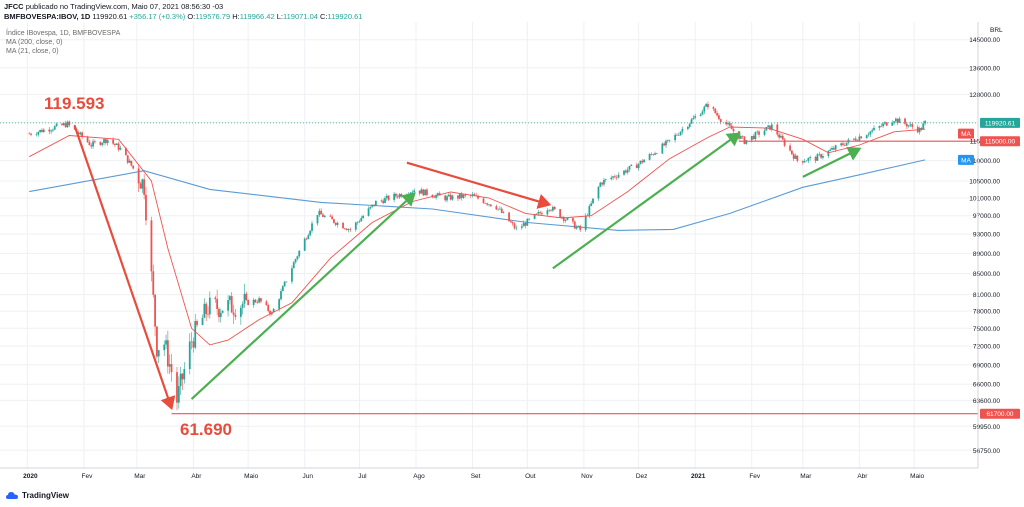  I want to click on price-labels-layer: 119920.61 MA 115000.00 MA 61700.00, so click(989, 268).